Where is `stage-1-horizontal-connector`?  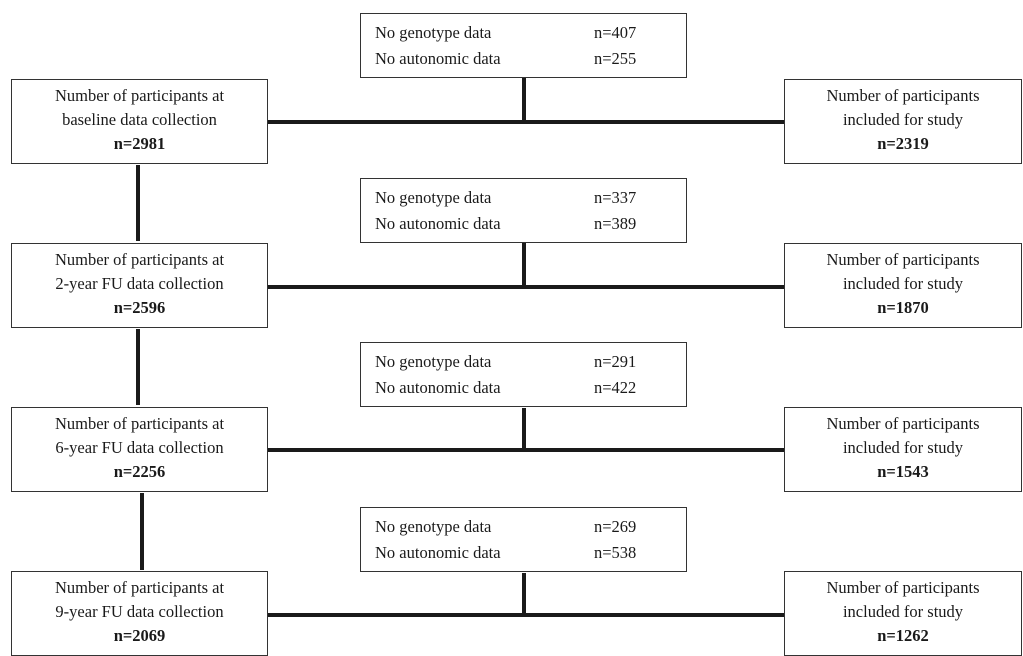 stage-1-horizontal-connector is located at coordinates (526, 287).